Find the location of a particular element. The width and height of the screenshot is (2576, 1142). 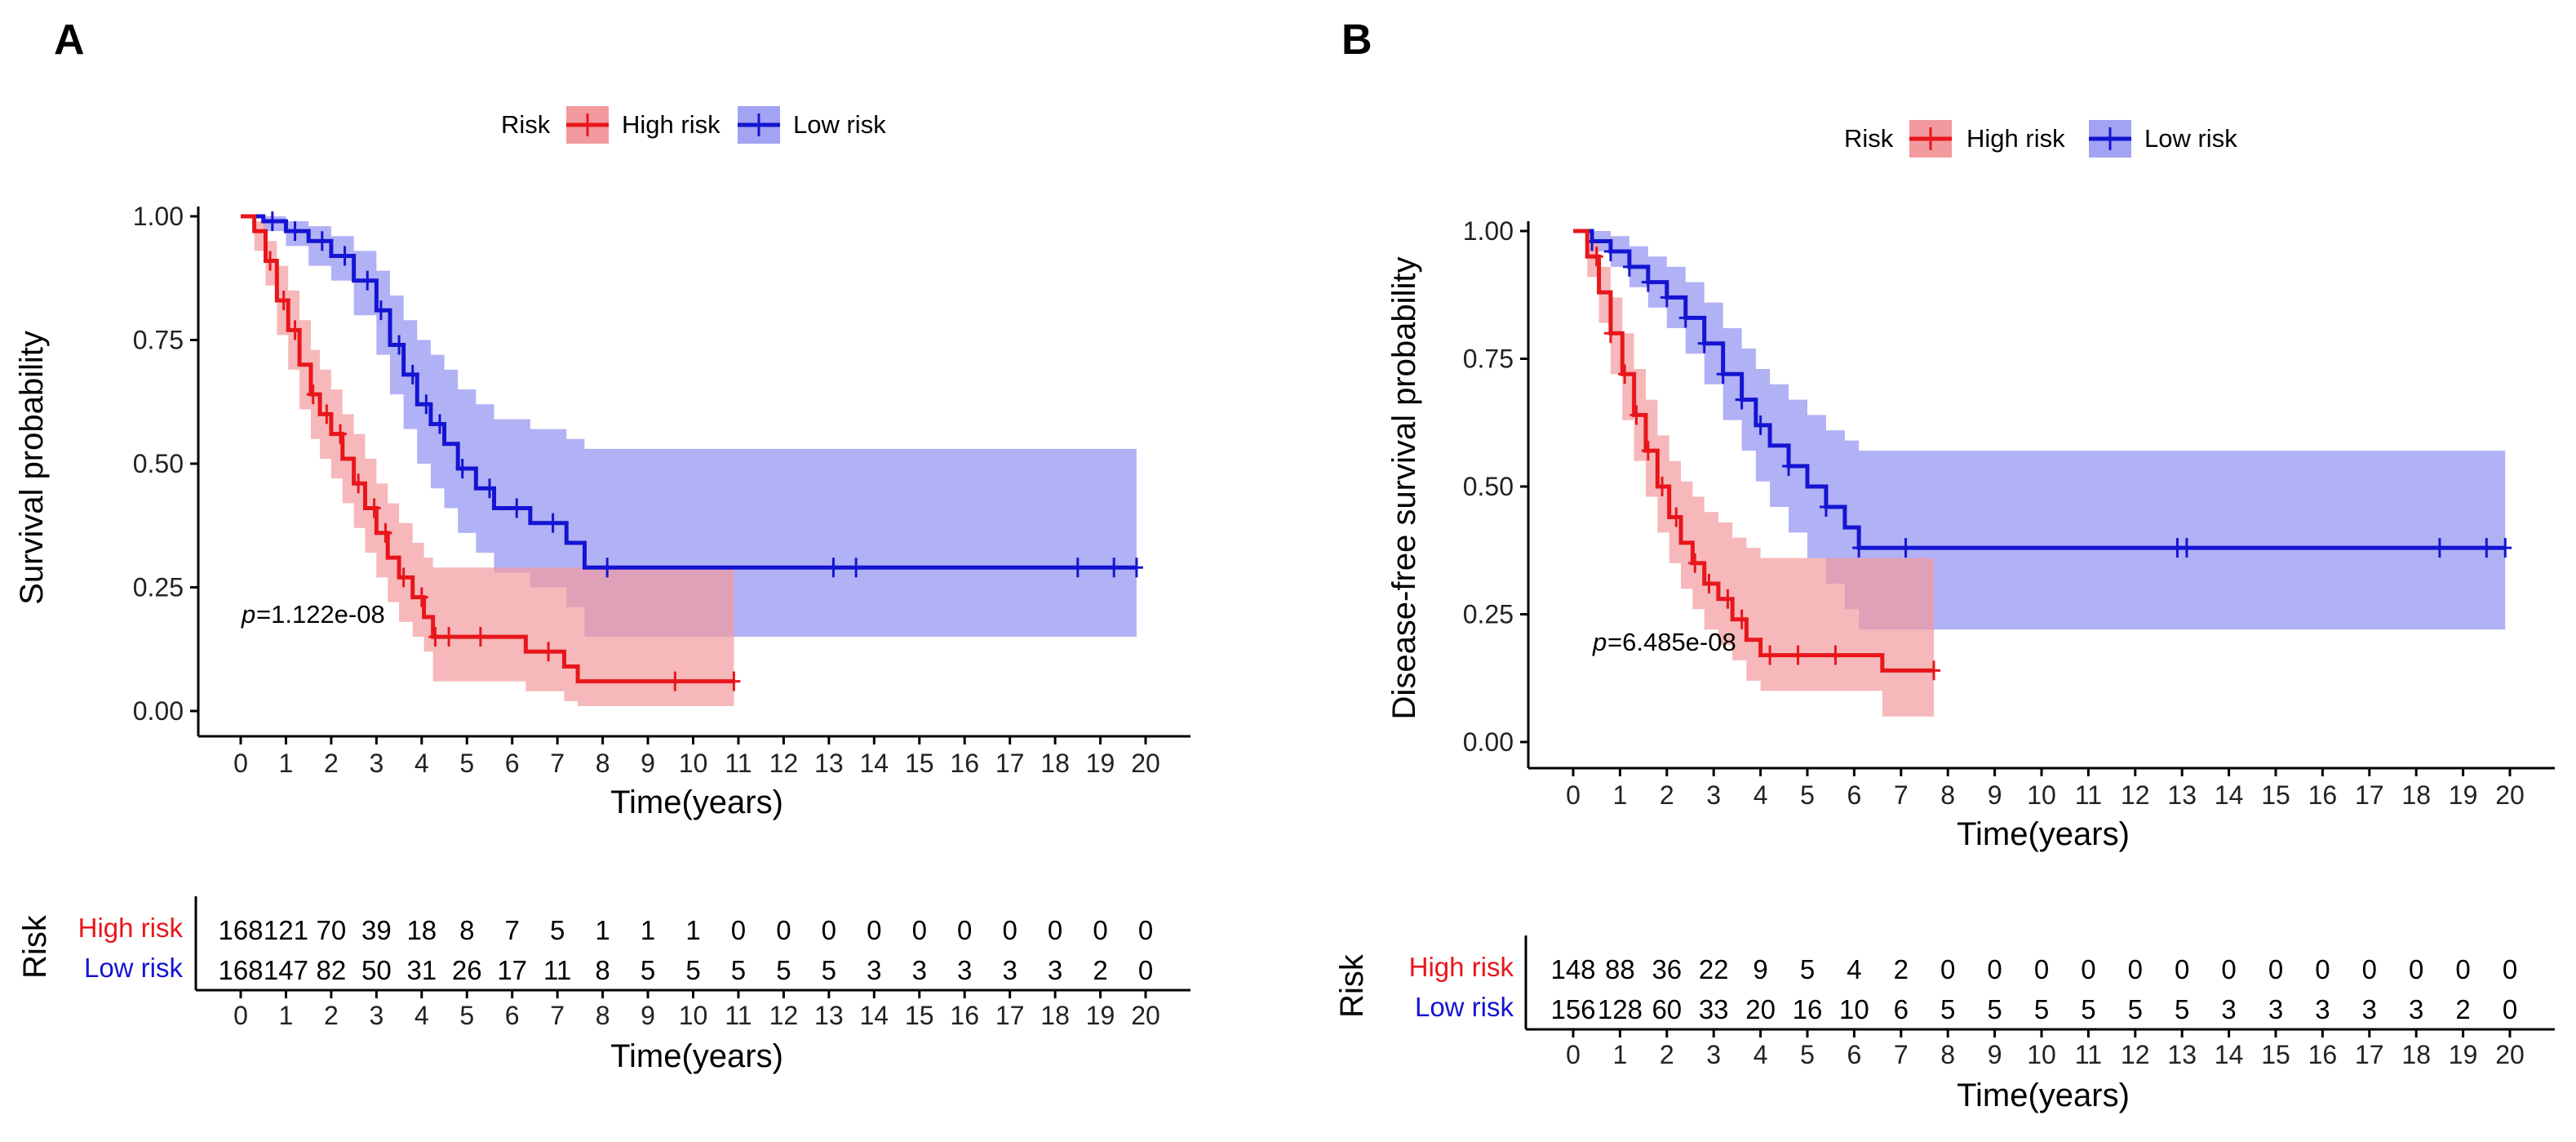

panel-a-risk-table-x-tick-label: 8 is located at coordinates (603, 1016).